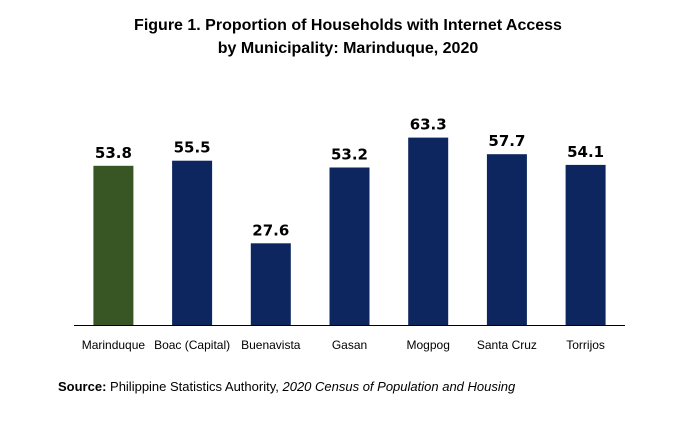 The height and width of the screenshot is (425, 696). I want to click on value-label-1: 55.5, so click(192, 148).